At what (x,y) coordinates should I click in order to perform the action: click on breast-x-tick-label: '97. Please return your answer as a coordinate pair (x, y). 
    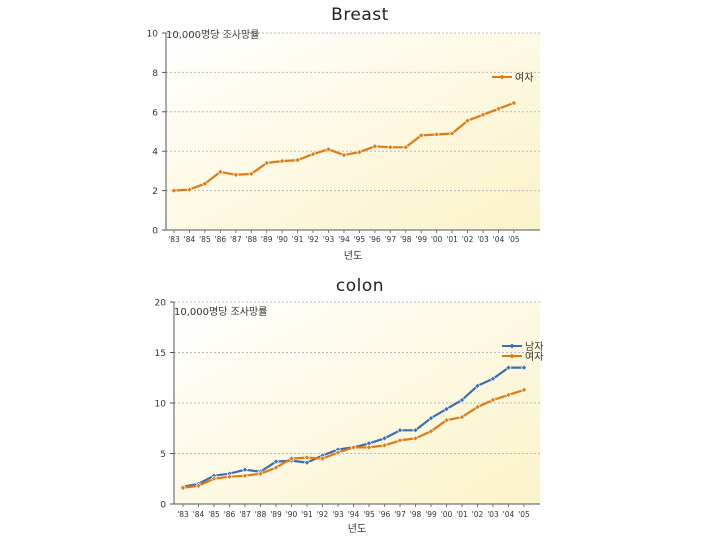
    Looking at the image, I should click on (390, 239).